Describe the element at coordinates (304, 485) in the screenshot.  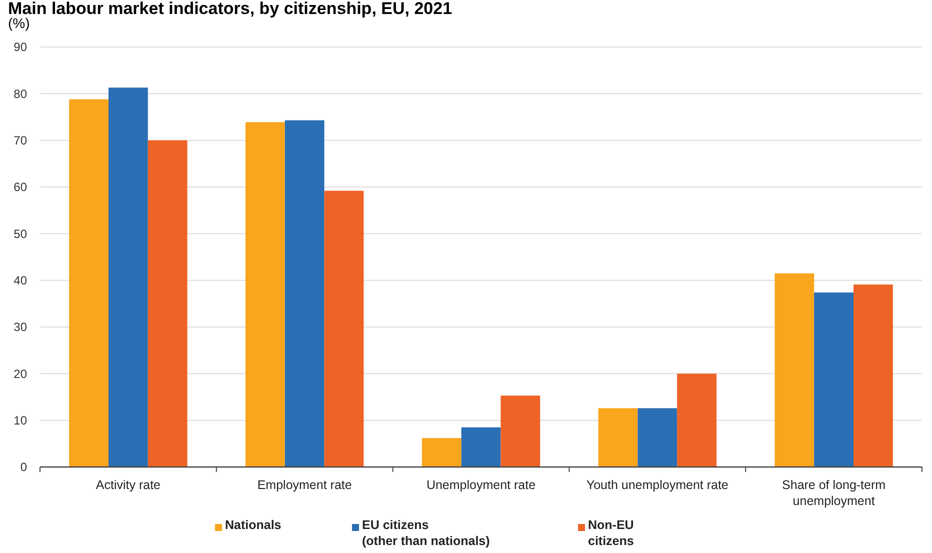
I see `x-tick-label: Employment rate` at that location.